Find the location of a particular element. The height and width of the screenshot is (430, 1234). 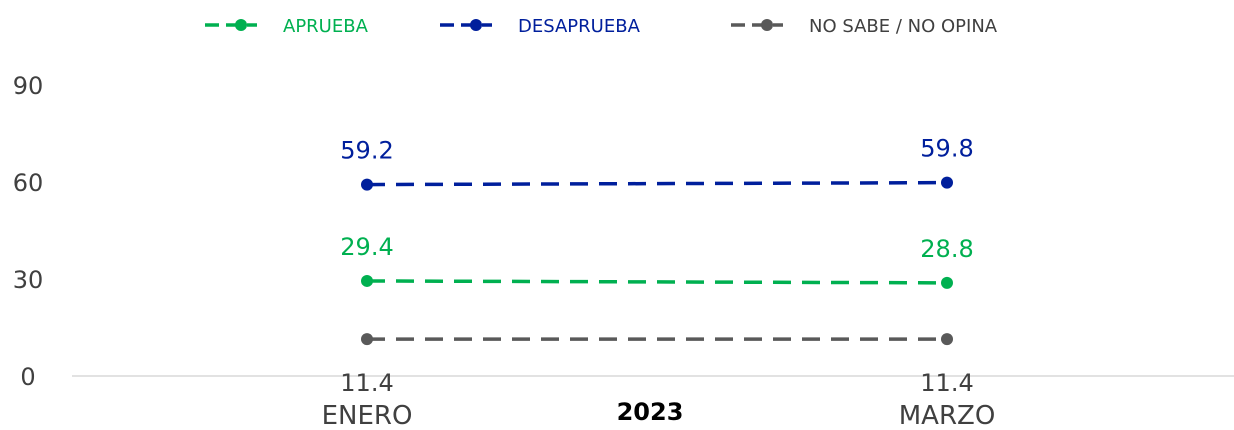

legend-item: DESAPRUEBA is located at coordinates (540, 26).